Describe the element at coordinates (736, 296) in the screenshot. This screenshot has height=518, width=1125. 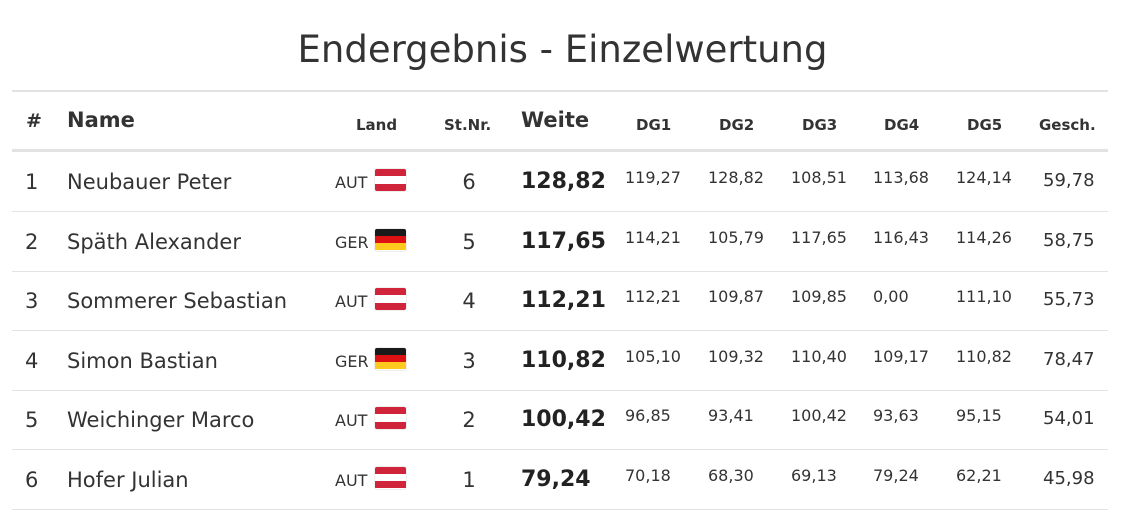
I see `dg2-value: 109,87` at that location.